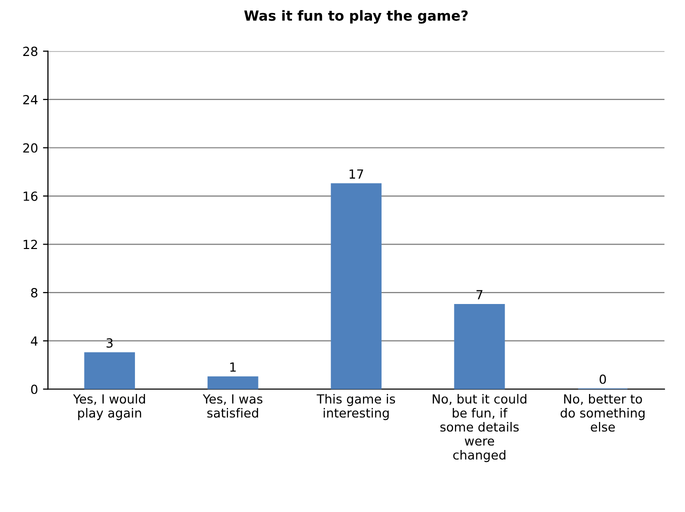 This screenshot has height=512, width=685. I want to click on y-tick-label: 4, so click(34, 341).